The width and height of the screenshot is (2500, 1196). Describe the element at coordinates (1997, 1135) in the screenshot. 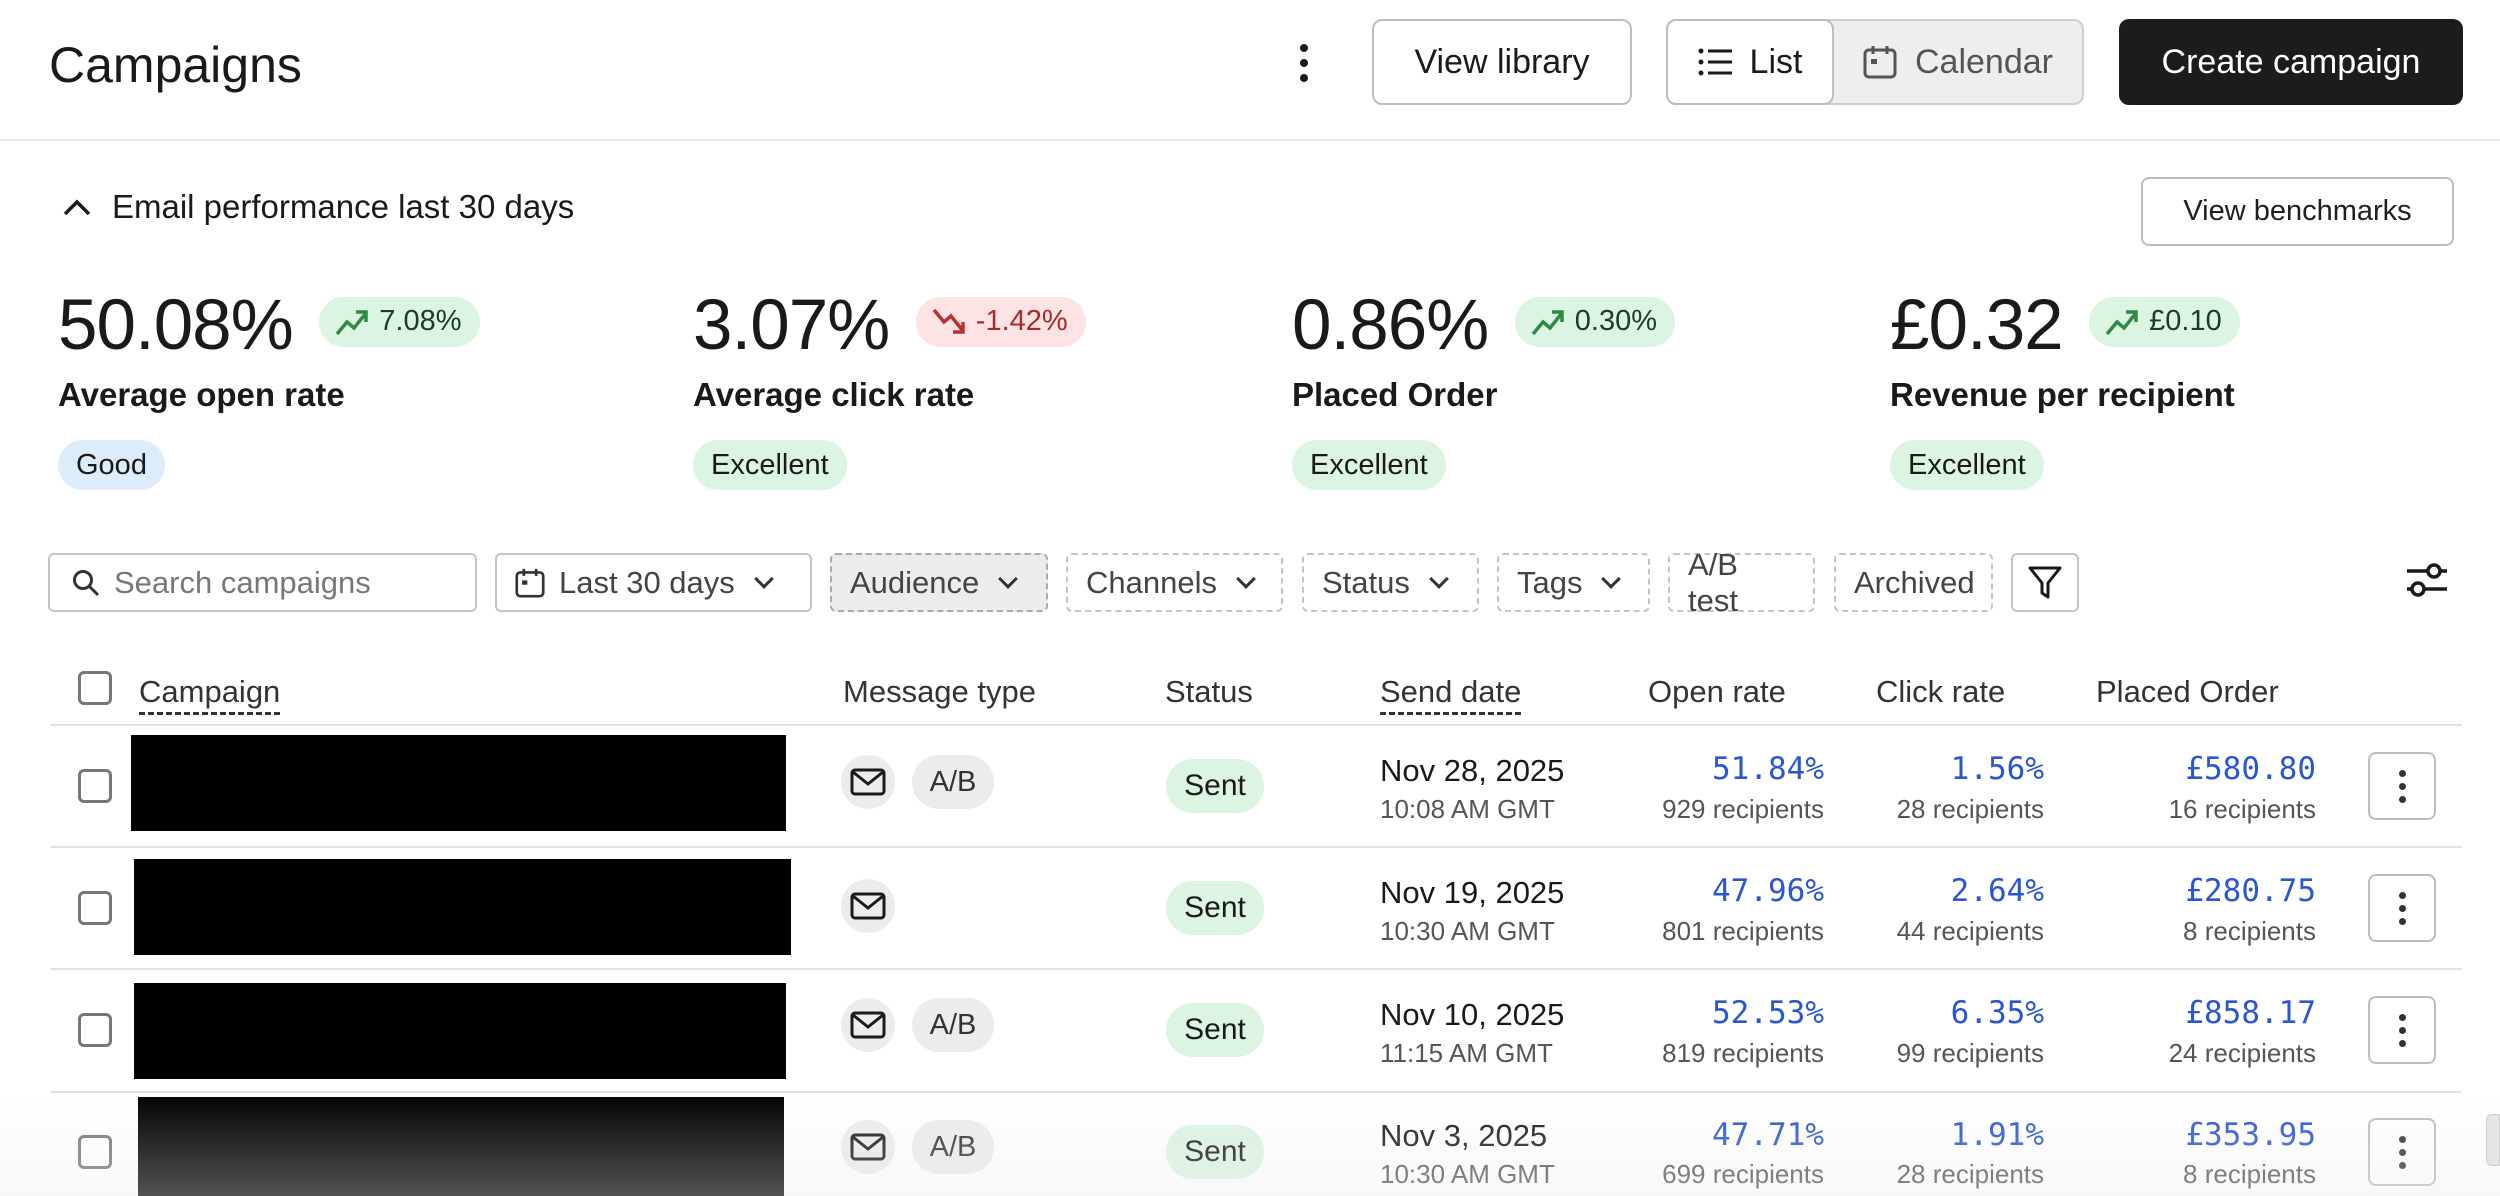

I see `click-rate-value: 1.91%` at that location.